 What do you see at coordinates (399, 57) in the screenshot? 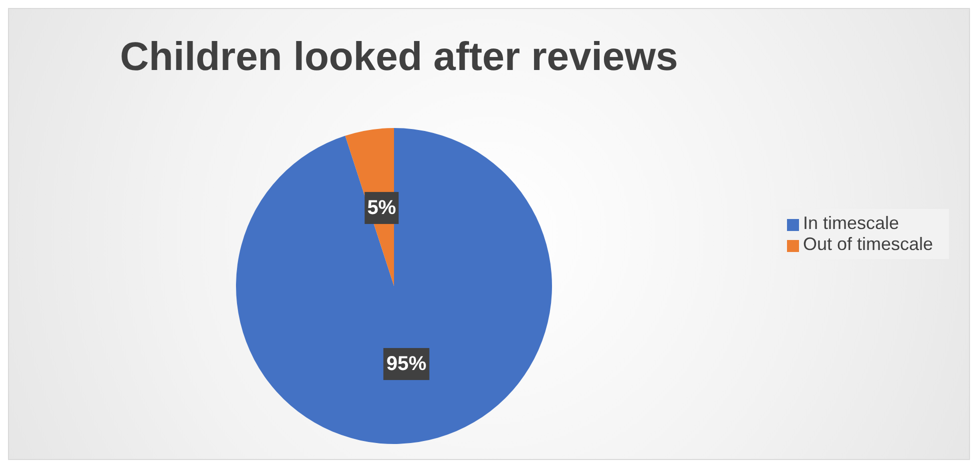
I see `chart-title: Children looked after reviews` at bounding box center [399, 57].